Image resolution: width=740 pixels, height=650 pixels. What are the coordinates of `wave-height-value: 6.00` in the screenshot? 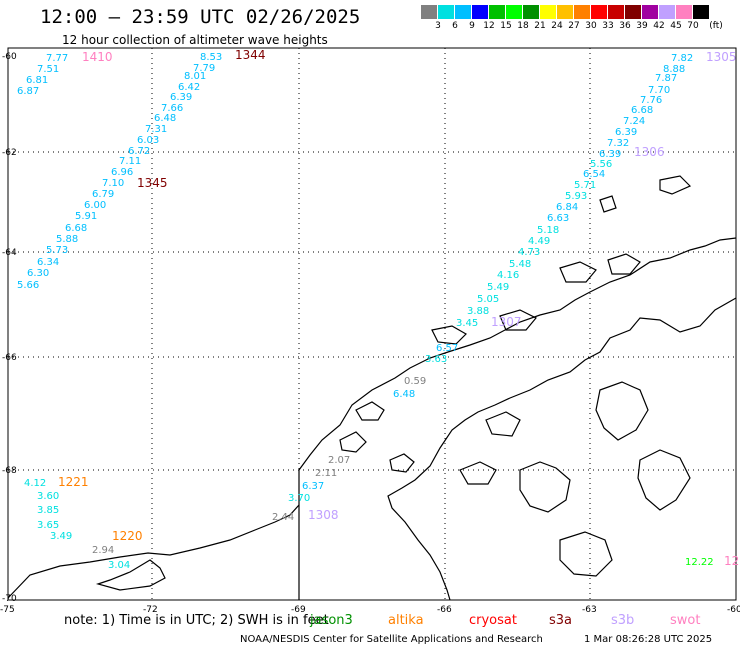 It's located at (95, 205).